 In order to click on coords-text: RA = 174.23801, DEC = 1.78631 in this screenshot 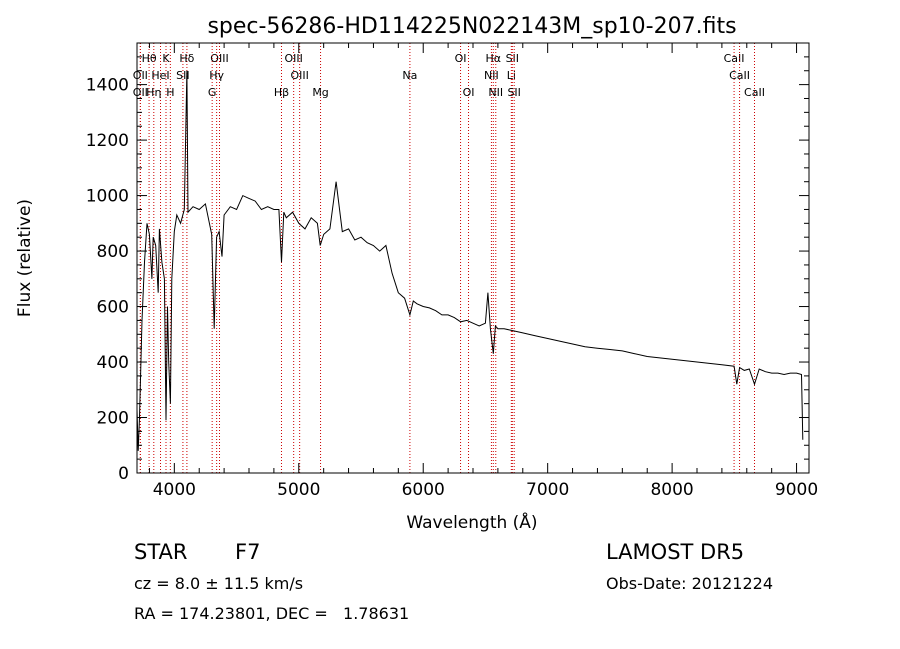, I will do `click(272, 613)`.